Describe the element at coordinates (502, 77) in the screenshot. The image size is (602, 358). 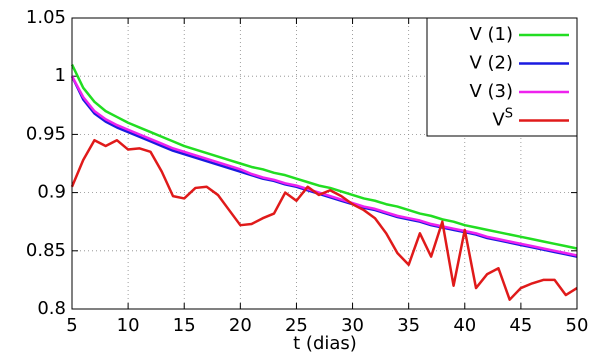
I see `legend-box` at that location.